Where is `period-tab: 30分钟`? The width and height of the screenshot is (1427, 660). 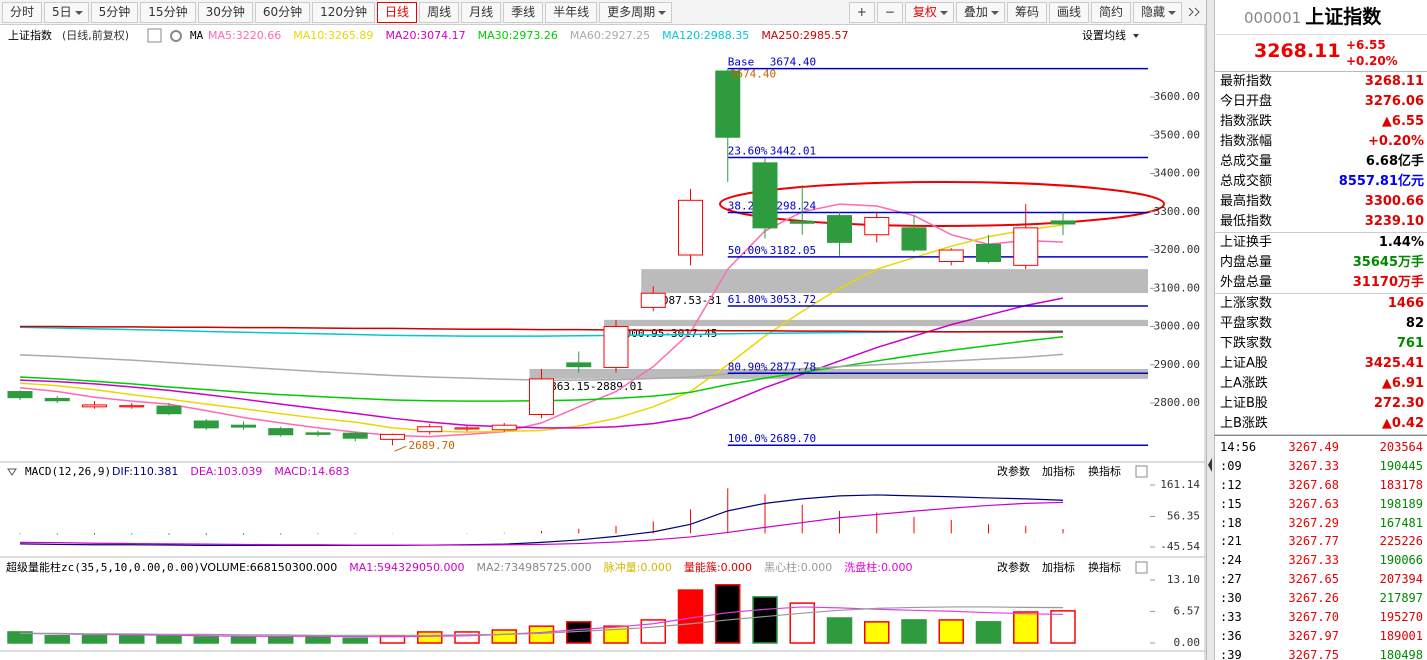
period-tab: 30分钟 is located at coordinates (225, 12).